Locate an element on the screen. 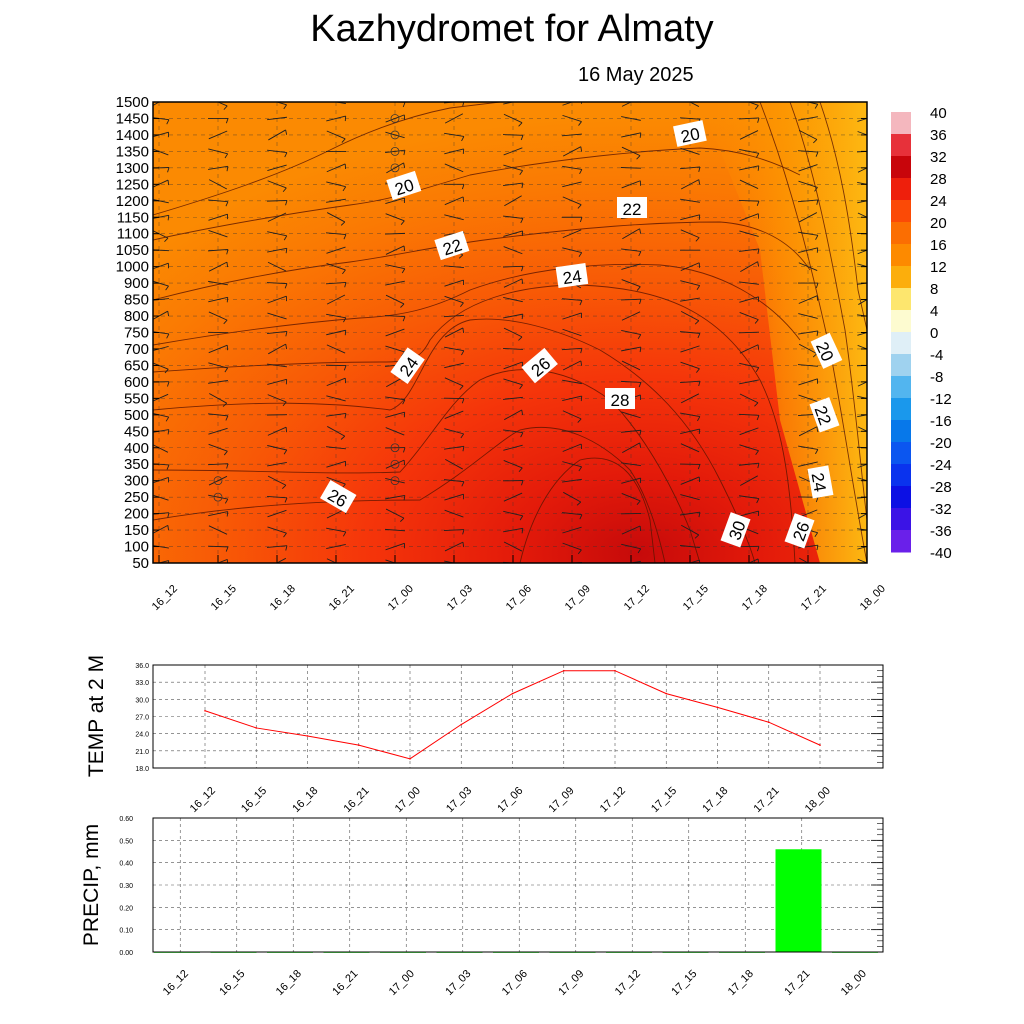 The height and width of the screenshot is (1024, 1024). colorbar-label: 16 is located at coordinates (938, 245).